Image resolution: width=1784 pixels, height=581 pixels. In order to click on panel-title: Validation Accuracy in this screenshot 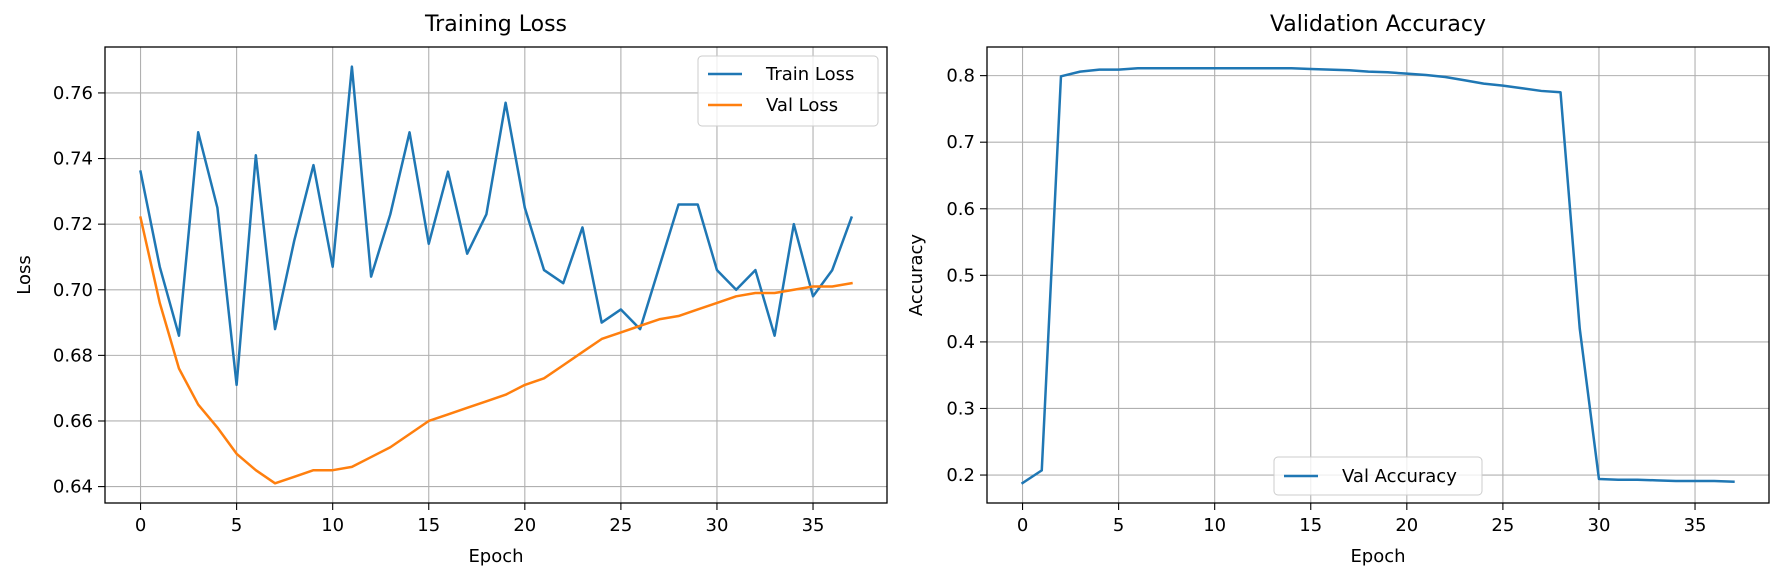, I will do `click(1378, 24)`.